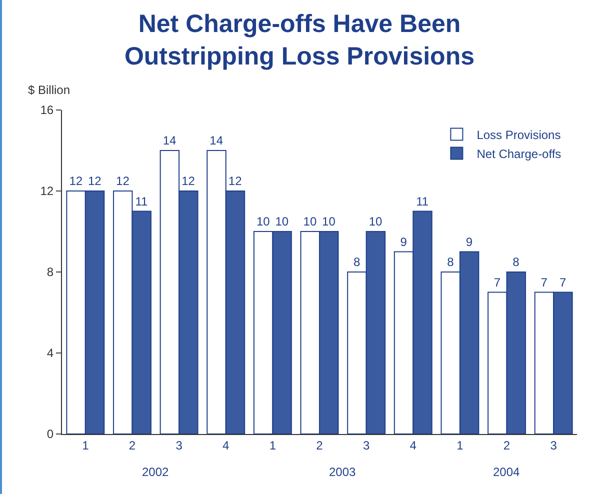 The image size is (597, 496). What do you see at coordinates (47, 191) in the screenshot?
I see `y-tick-label: 12` at bounding box center [47, 191].